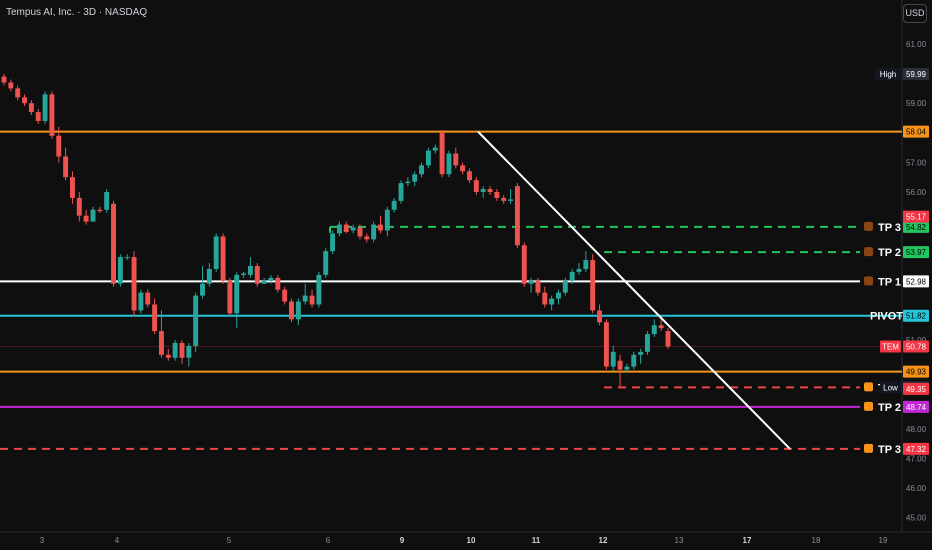 This screenshot has width=932, height=550. I want to click on time-tick-label: 5, so click(229, 540).